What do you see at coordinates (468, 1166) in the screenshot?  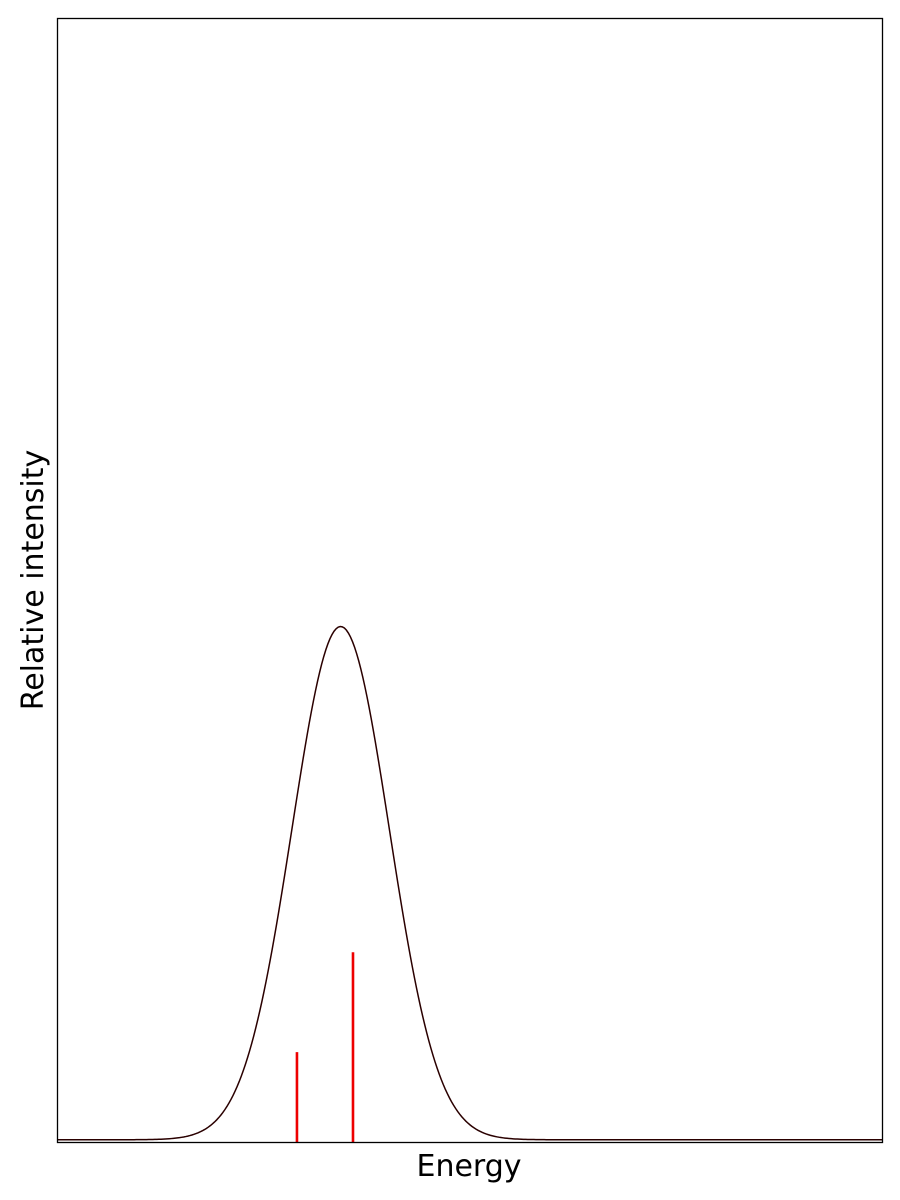 I see `x-axis-label: Energy` at bounding box center [468, 1166].